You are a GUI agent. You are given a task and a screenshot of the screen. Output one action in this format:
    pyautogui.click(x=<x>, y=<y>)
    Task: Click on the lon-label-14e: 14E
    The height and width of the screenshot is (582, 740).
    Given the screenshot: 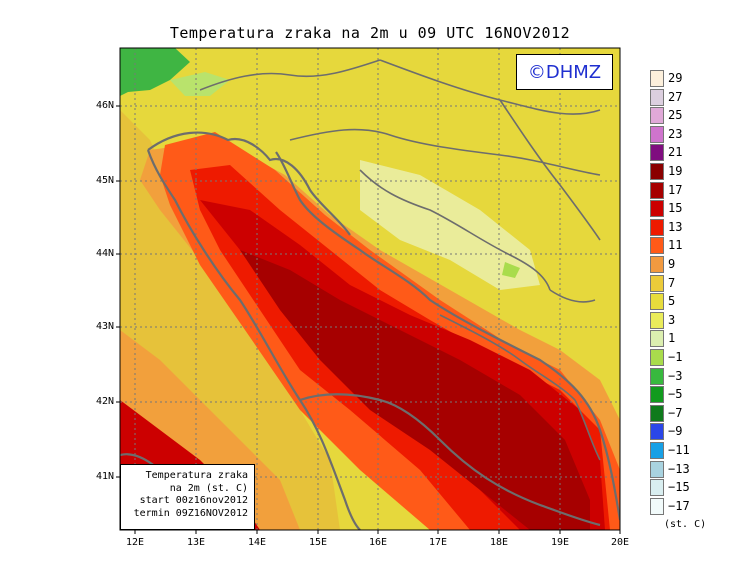 What is the action you would take?
    pyautogui.click(x=257, y=542)
    